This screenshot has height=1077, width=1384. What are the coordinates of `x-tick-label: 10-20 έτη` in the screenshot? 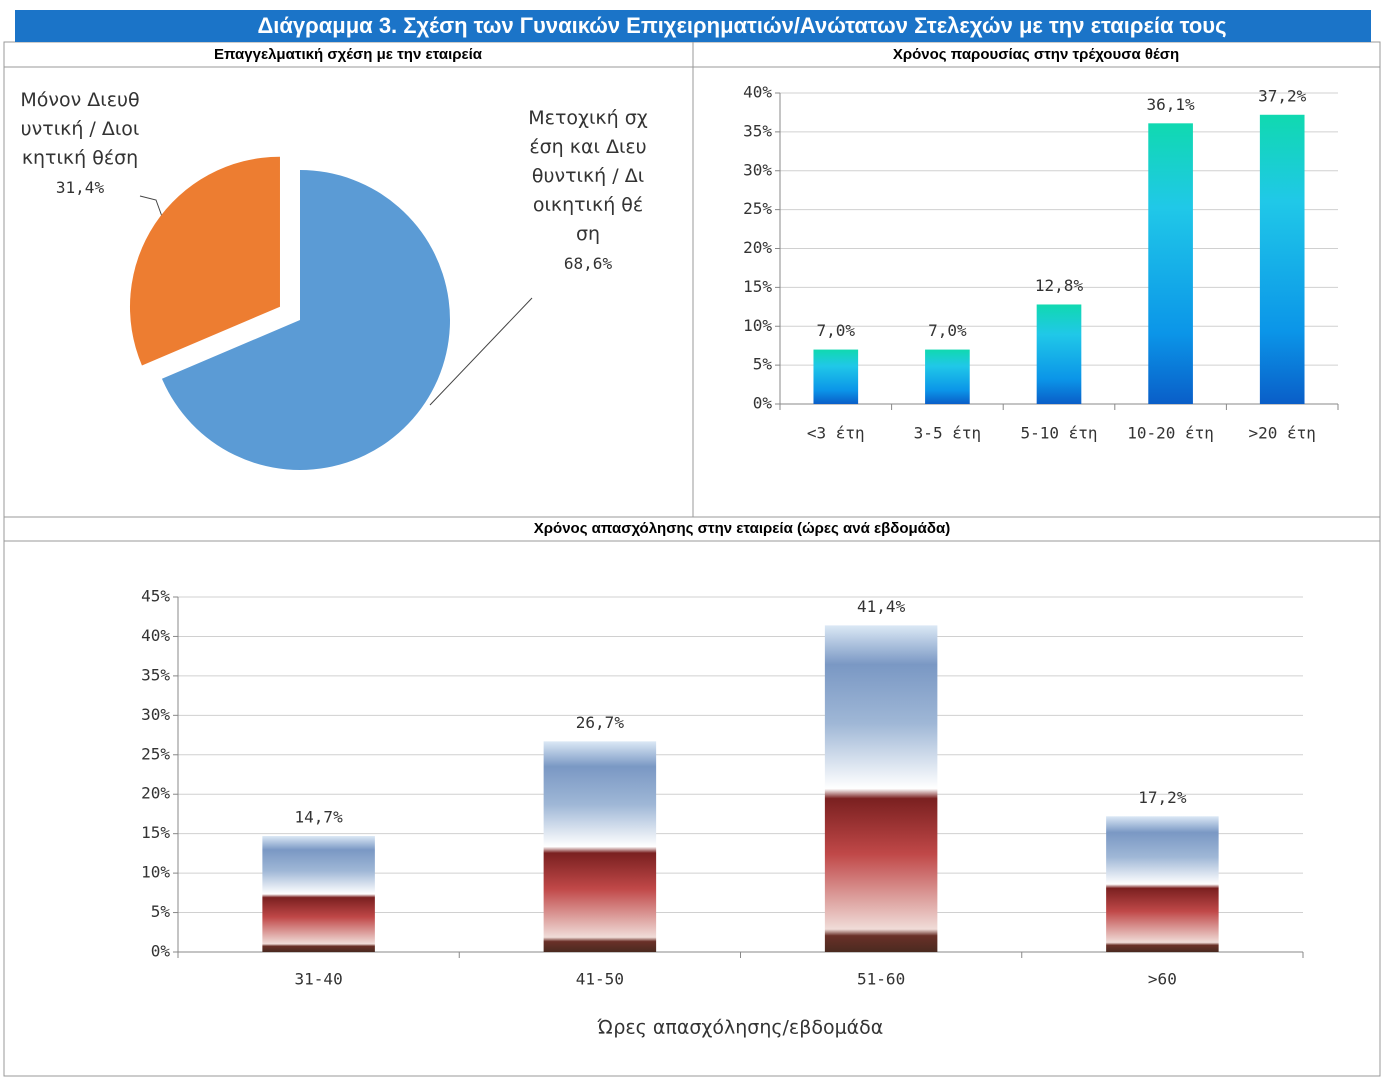 It's located at (1170, 433).